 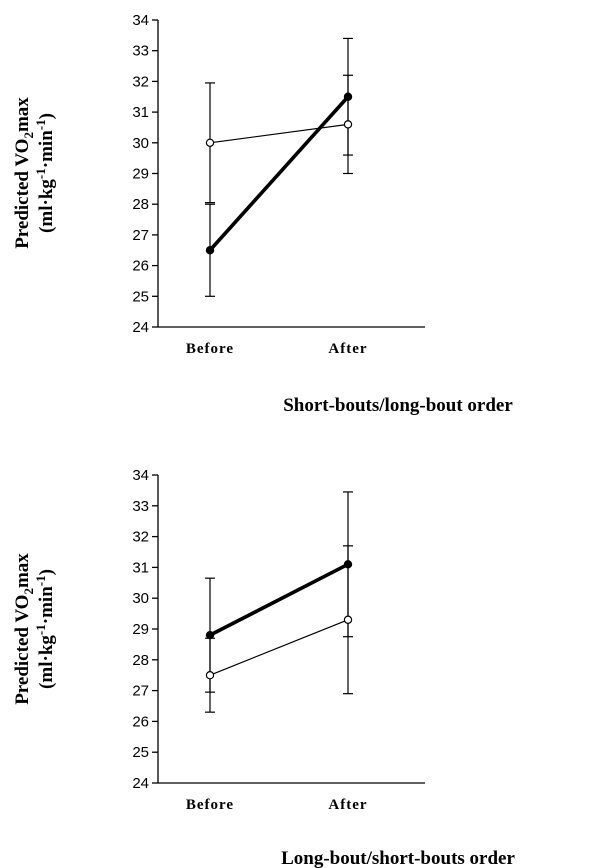 What do you see at coordinates (398, 858) in the screenshot?
I see `x-axis-label: Long-bout/short-bouts order` at bounding box center [398, 858].